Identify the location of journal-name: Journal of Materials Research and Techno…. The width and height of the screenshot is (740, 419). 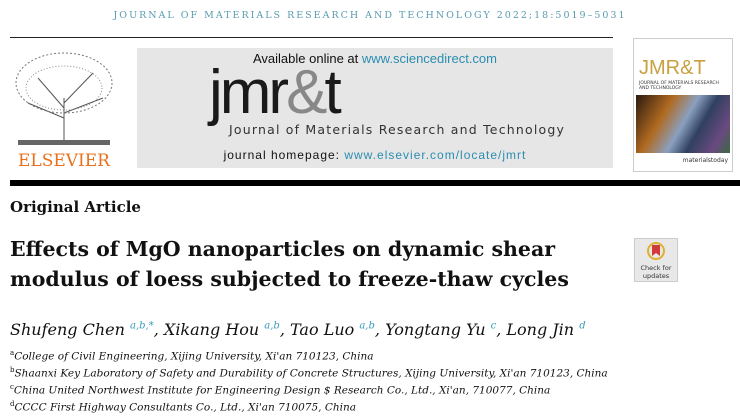
(397, 129).